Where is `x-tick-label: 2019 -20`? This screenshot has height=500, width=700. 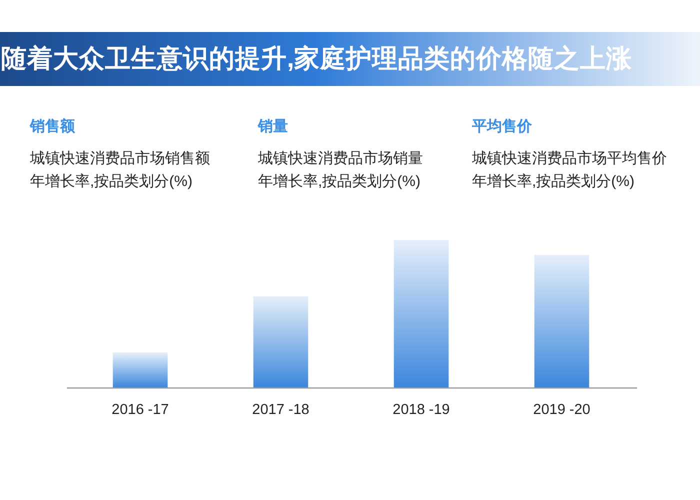
x-tick-label: 2019 -20 is located at coordinates (561, 410).